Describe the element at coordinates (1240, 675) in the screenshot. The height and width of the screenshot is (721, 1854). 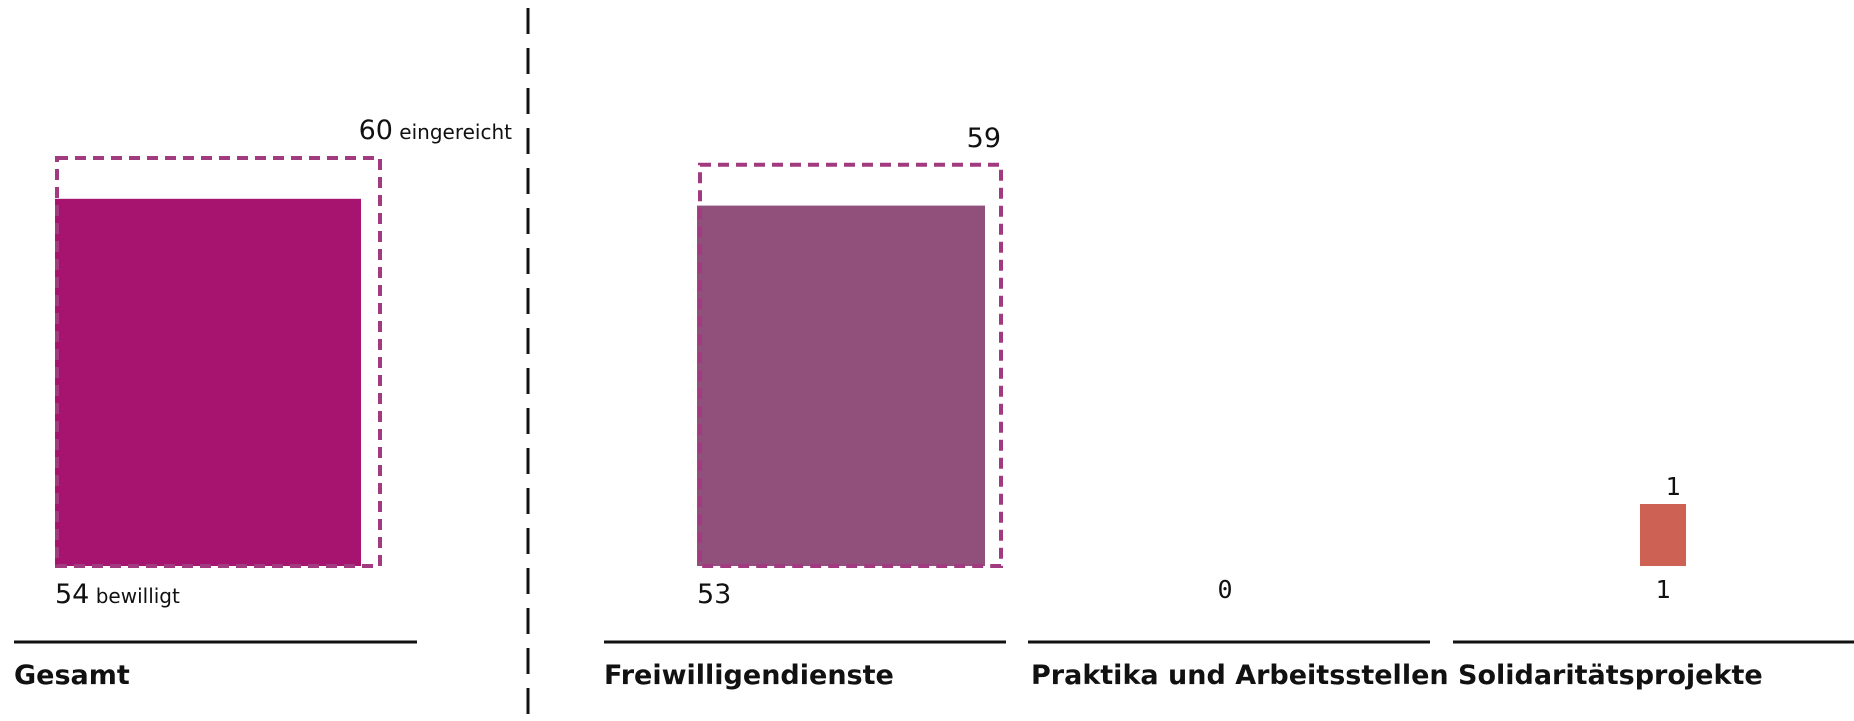
I see `category-label-praktika-und-arbeitsstellen: Praktika und Arbeitsstellen` at that location.